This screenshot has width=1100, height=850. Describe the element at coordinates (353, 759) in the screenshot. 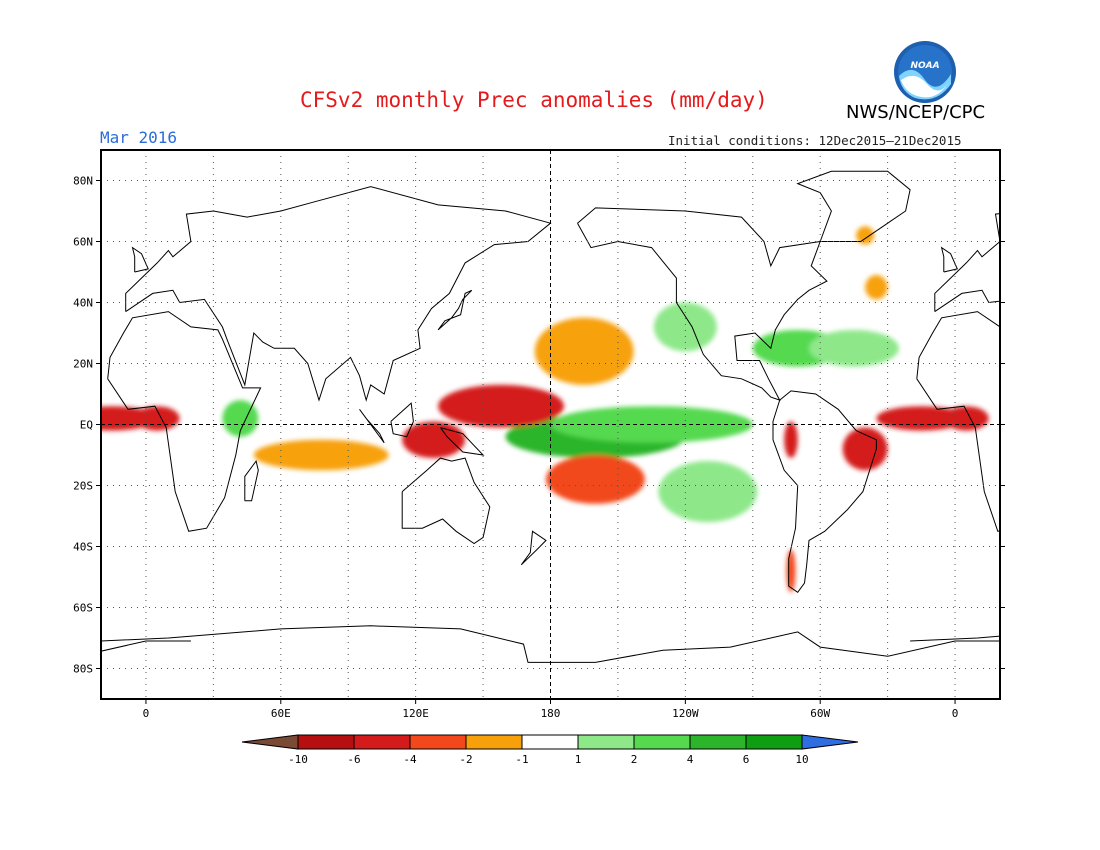

I see `colorbar-label: -6` at that location.